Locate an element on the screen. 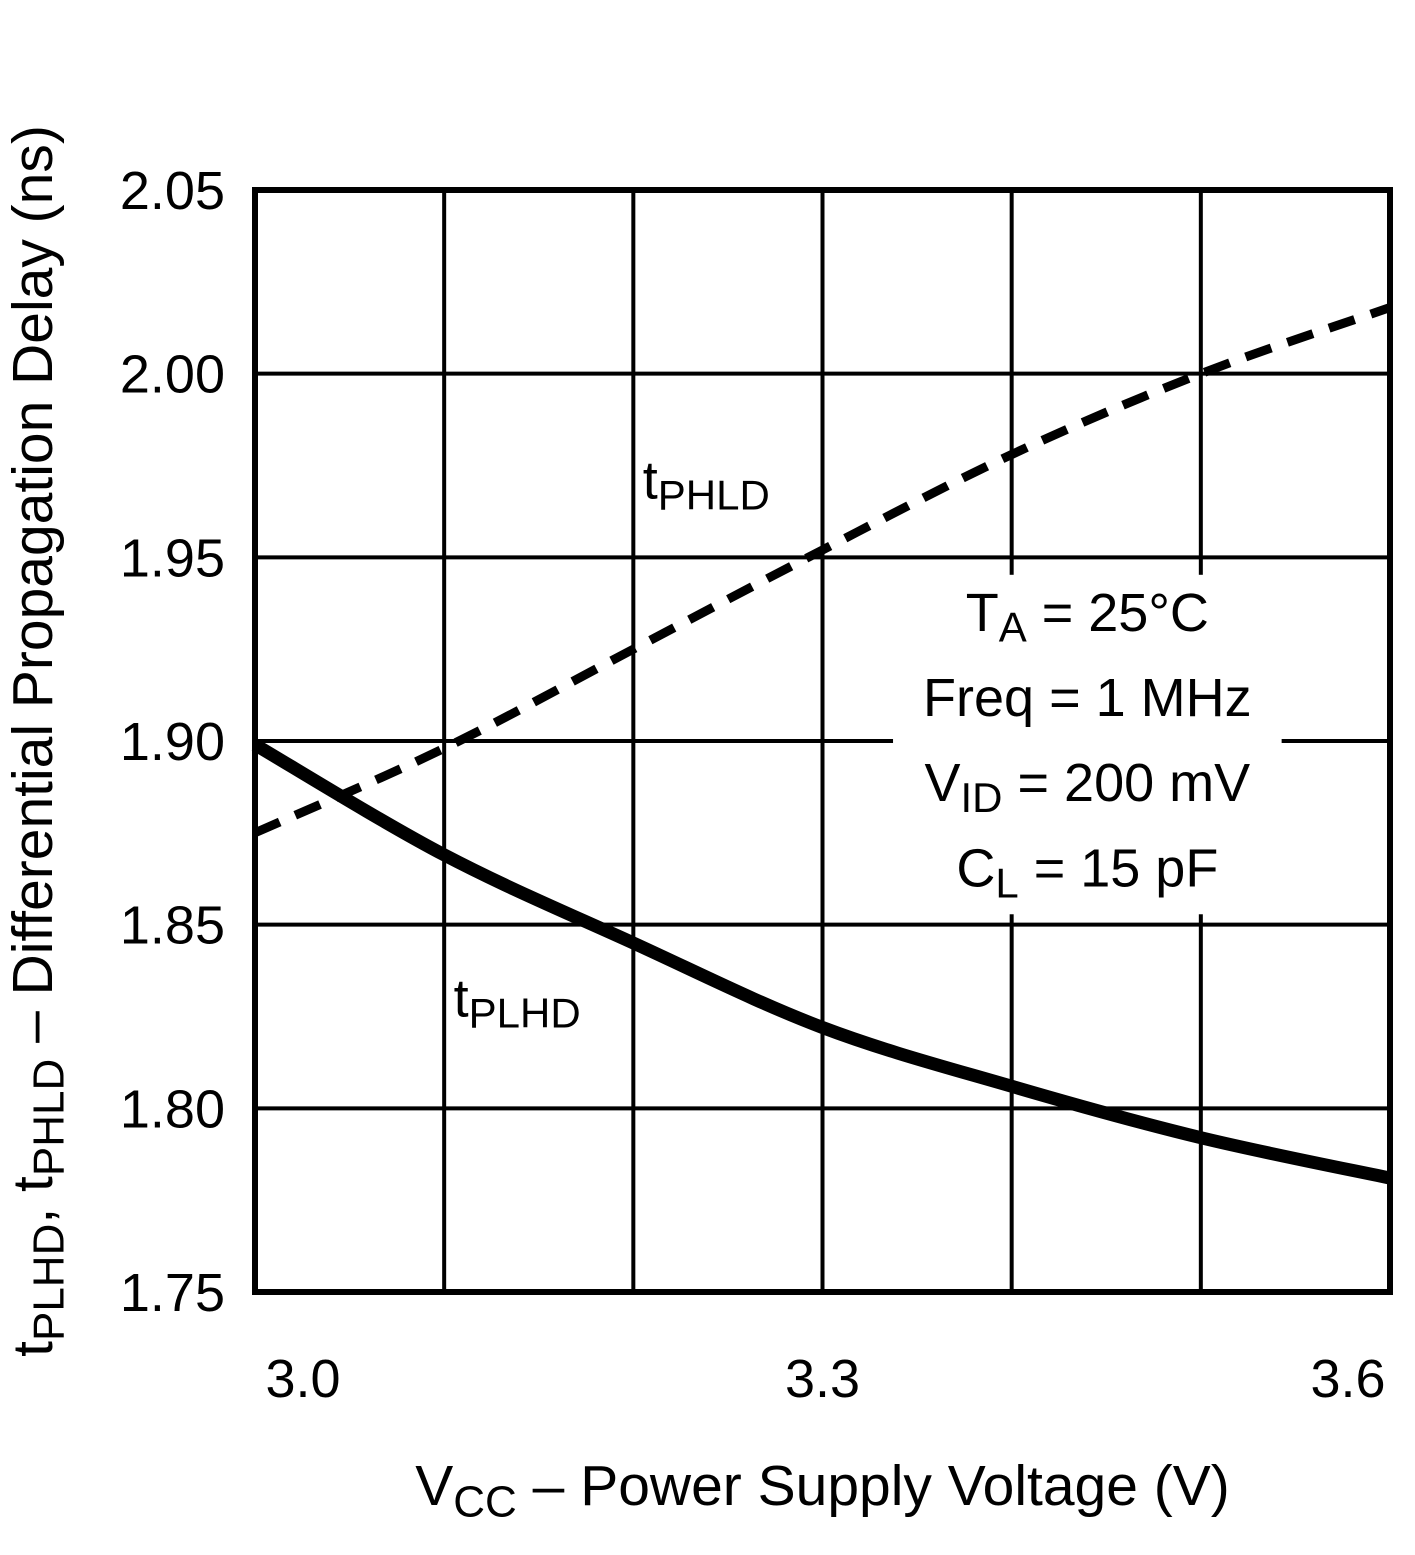 This screenshot has height=1555, width=1415. conditions-mask is located at coordinates (1087, 744).